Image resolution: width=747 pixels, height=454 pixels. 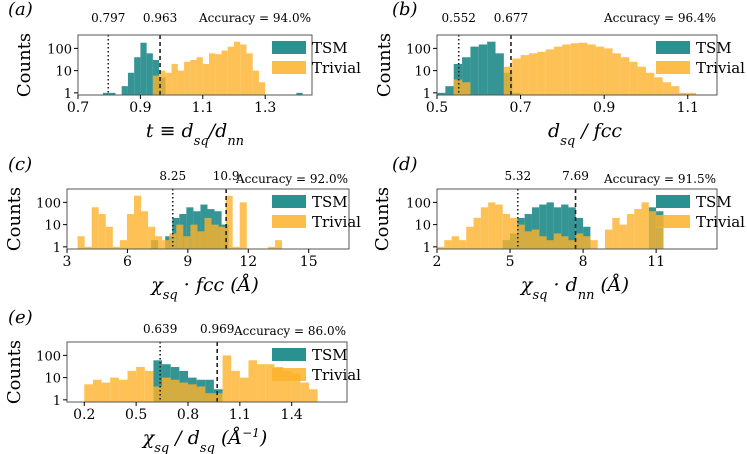 What do you see at coordinates (520, 108) in the screenshot?
I see `x-tick-label: 0.7` at bounding box center [520, 108].